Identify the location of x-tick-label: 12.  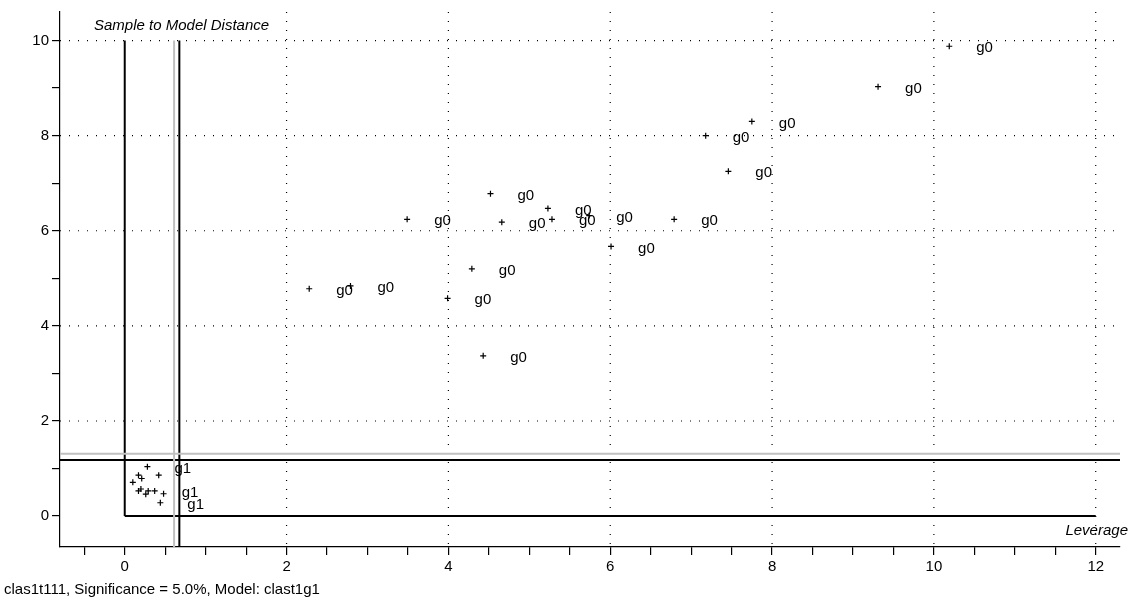
(1096, 566).